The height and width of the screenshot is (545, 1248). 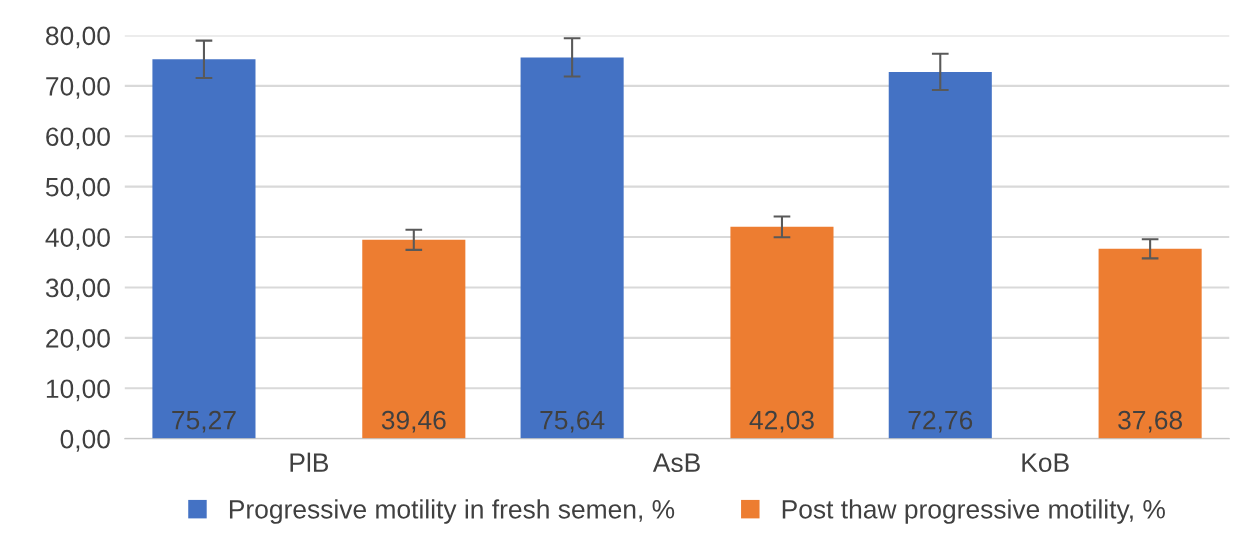 I want to click on y-tick-label: 30,00, so click(x=77, y=289).